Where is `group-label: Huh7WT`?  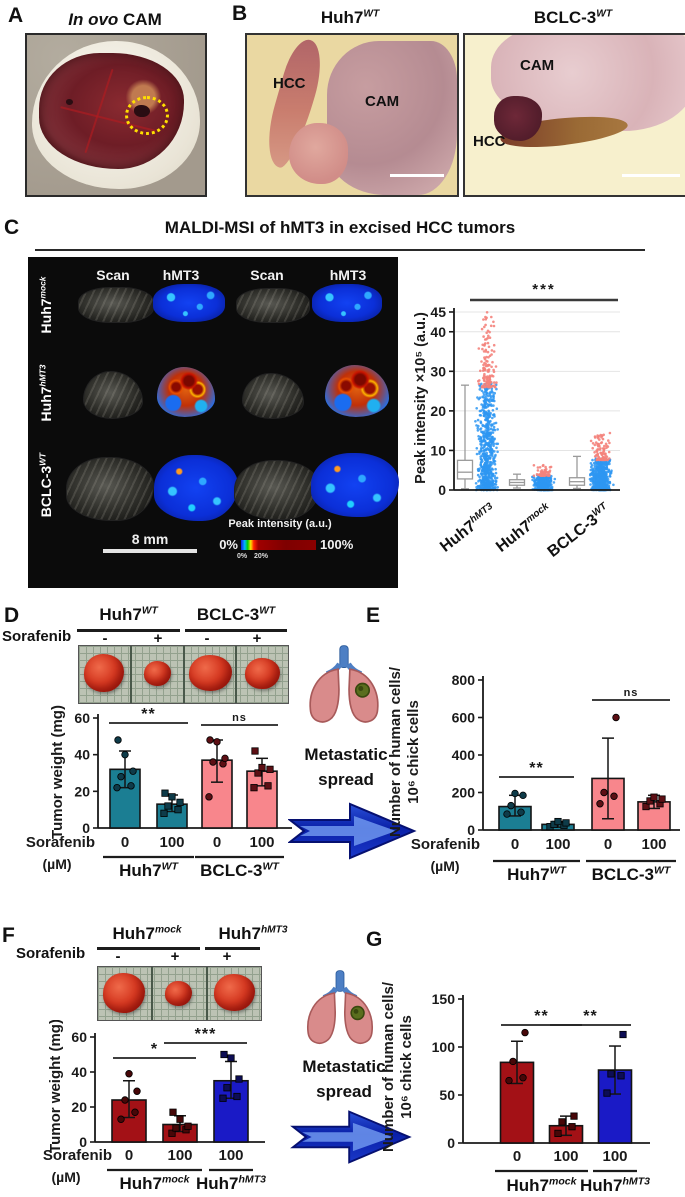 group-label: Huh7WT is located at coordinates (537, 874).